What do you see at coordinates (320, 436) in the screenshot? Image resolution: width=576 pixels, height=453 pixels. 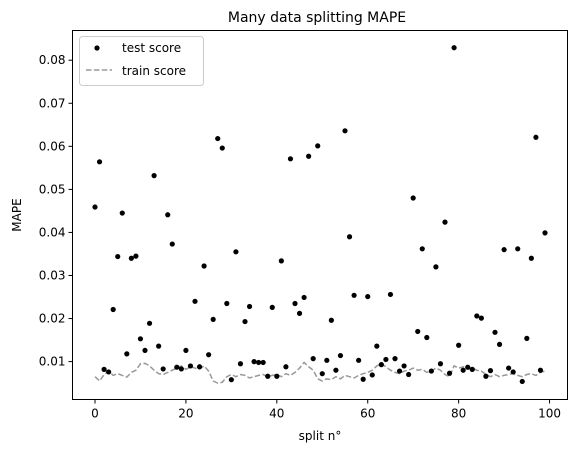 I see `x-axis-label: split n°` at bounding box center [320, 436].